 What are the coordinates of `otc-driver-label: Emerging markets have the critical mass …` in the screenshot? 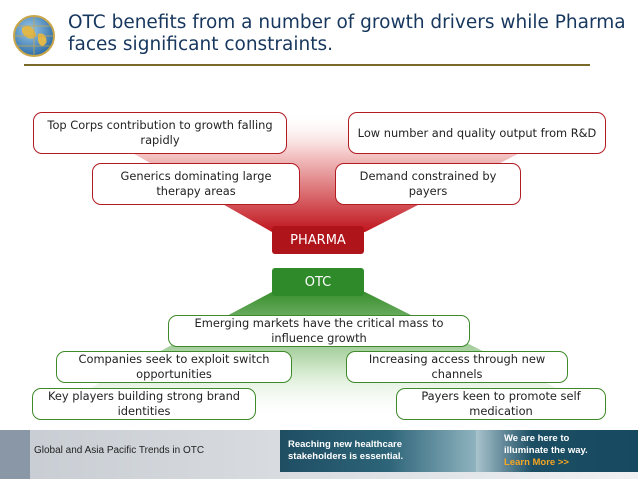 It's located at (319, 330).